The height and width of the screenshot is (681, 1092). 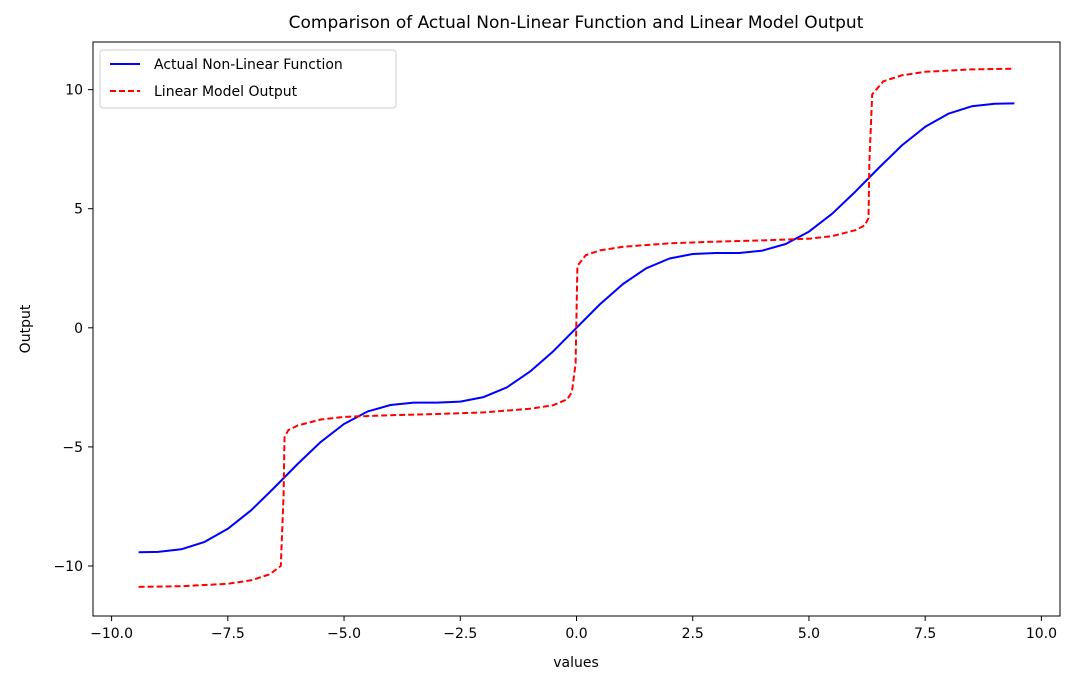 What do you see at coordinates (1041, 634) in the screenshot?
I see `x-tick-label: 10.0` at bounding box center [1041, 634].